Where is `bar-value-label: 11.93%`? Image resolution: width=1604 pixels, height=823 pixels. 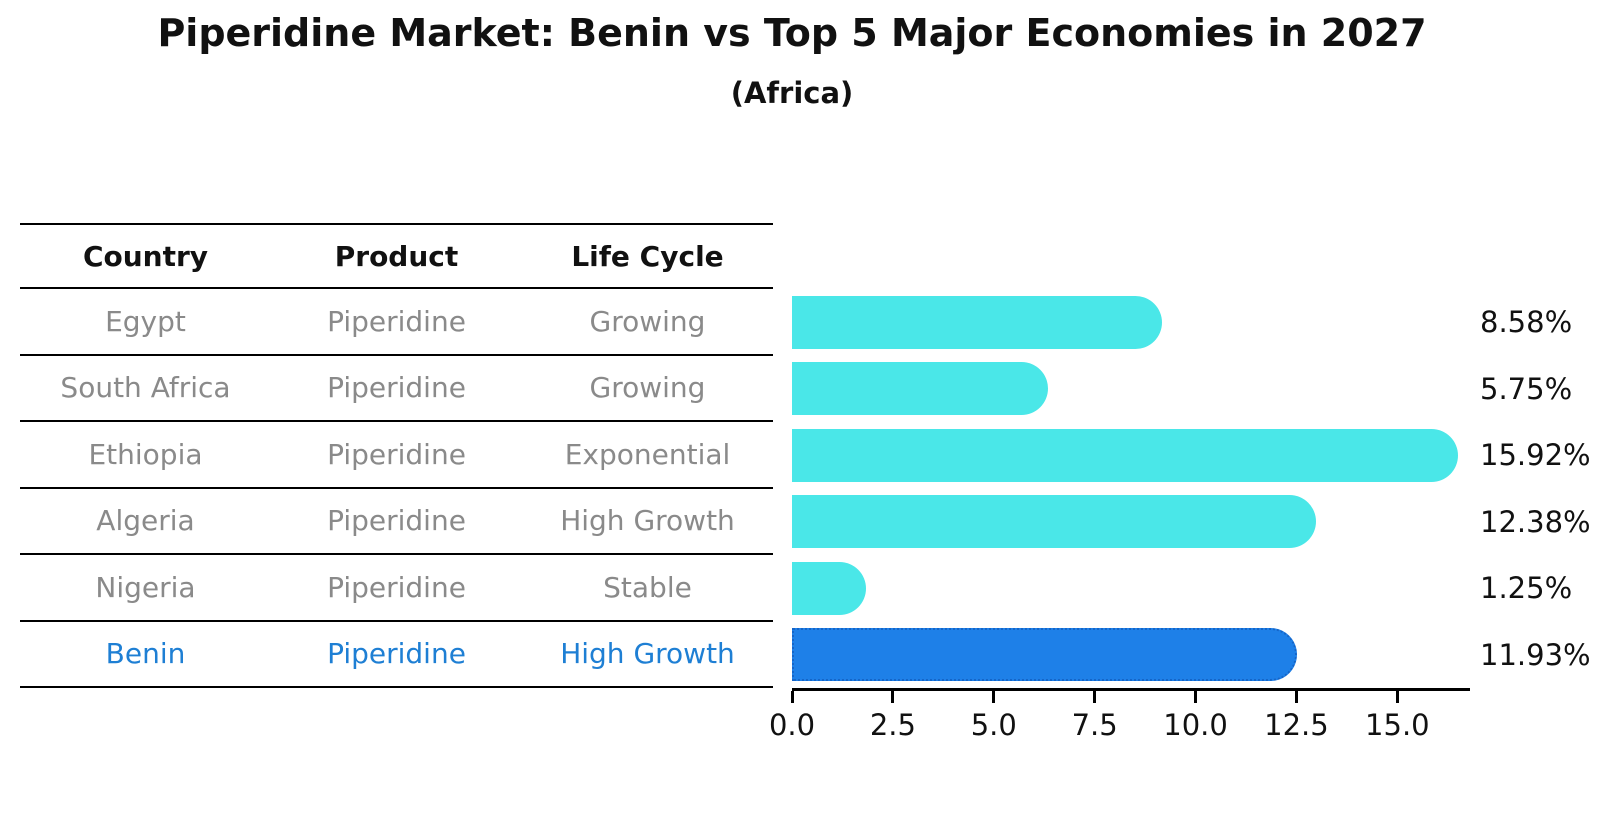
bar-value-label: 11.93% is located at coordinates (1535, 654).